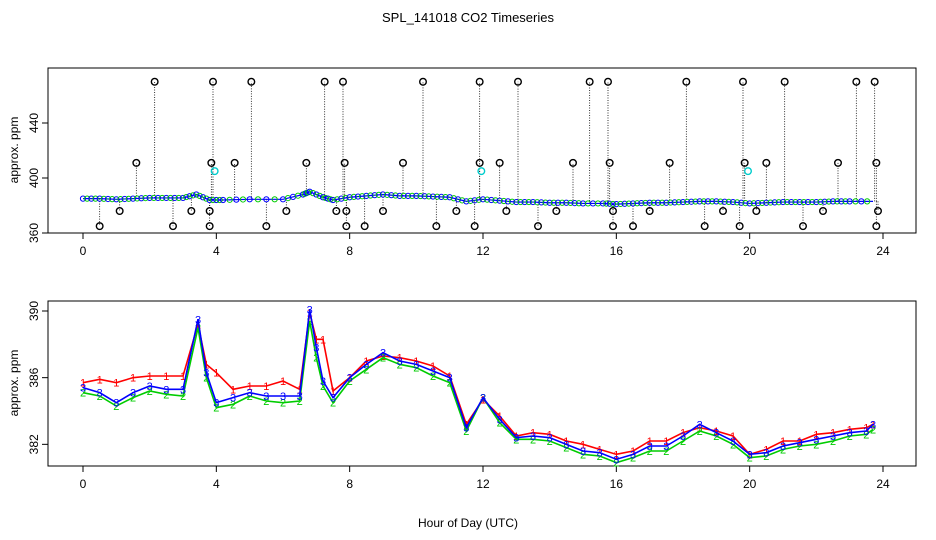 The image size is (936, 540). What do you see at coordinates (481, 171) in the screenshot?
I see `flagged-cyan-point` at bounding box center [481, 171].